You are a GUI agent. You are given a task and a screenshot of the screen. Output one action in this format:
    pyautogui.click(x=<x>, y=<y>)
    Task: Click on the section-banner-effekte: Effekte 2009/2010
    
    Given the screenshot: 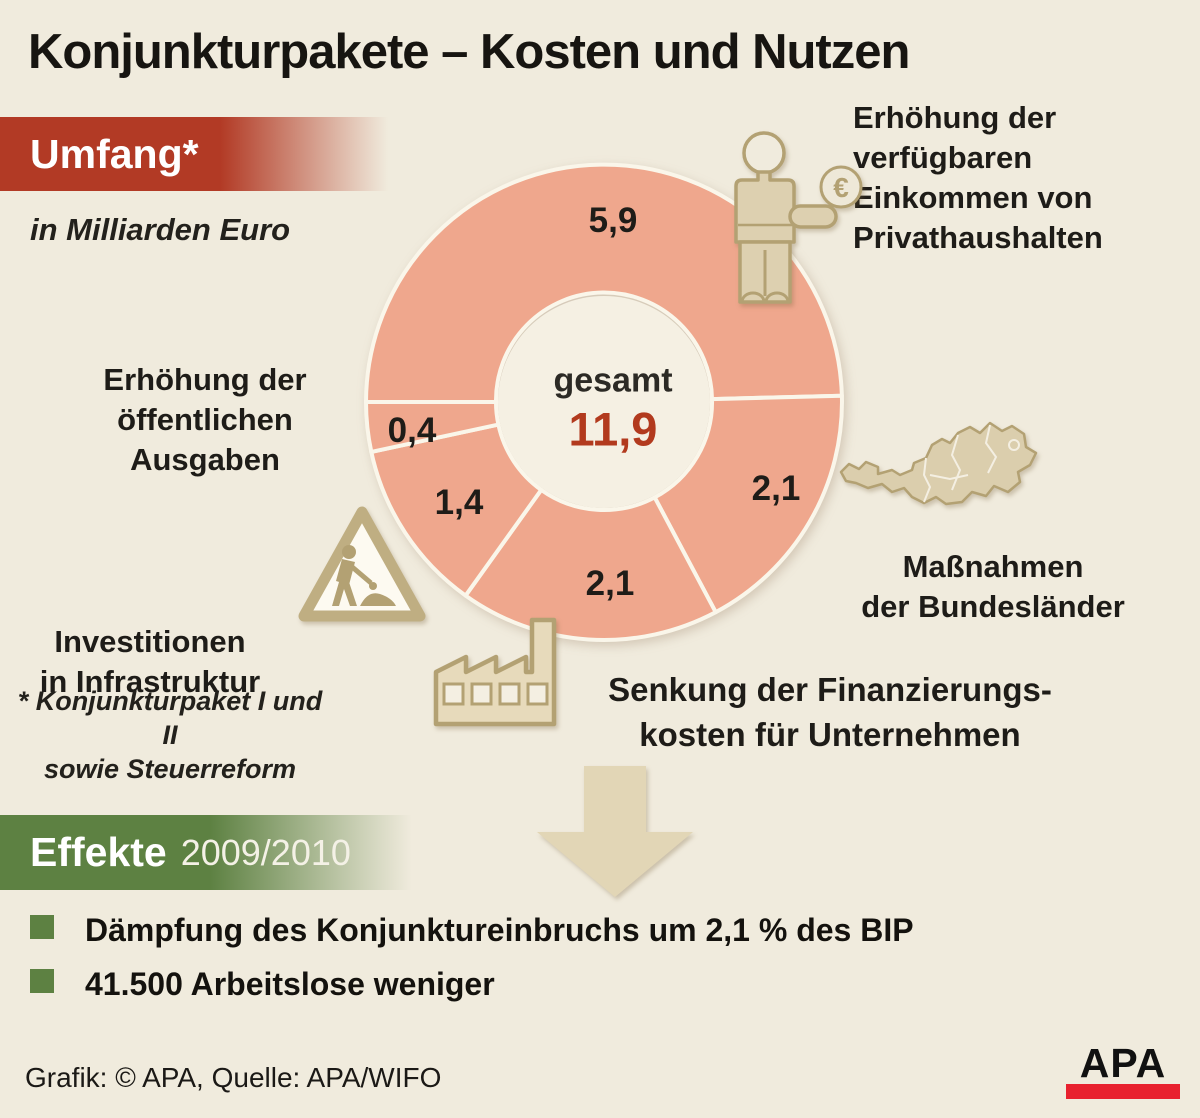 What is the action you would take?
    pyautogui.click(x=210, y=852)
    